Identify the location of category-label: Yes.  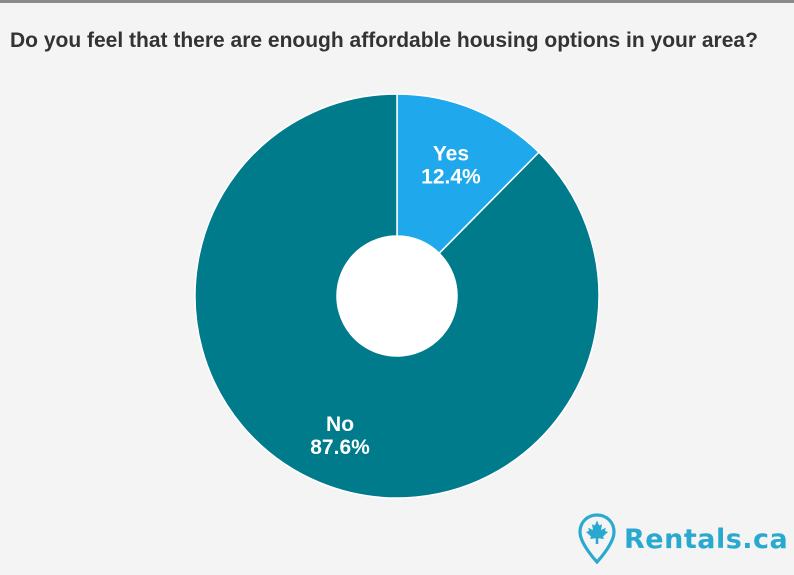
(451, 154).